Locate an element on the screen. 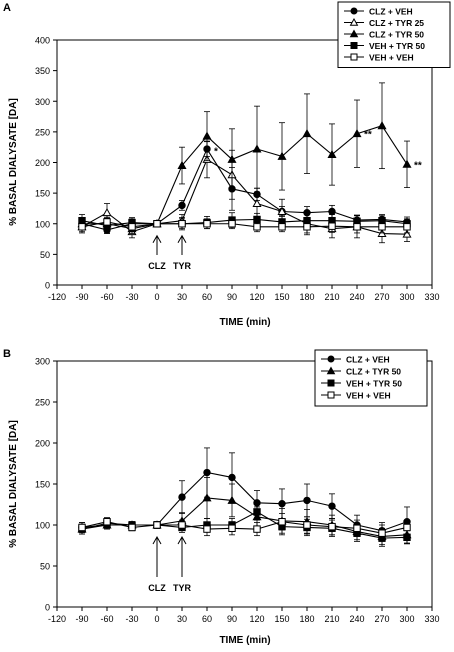  panel-b-legend-label: CLZ + TYR 50 is located at coordinates (373, 372).